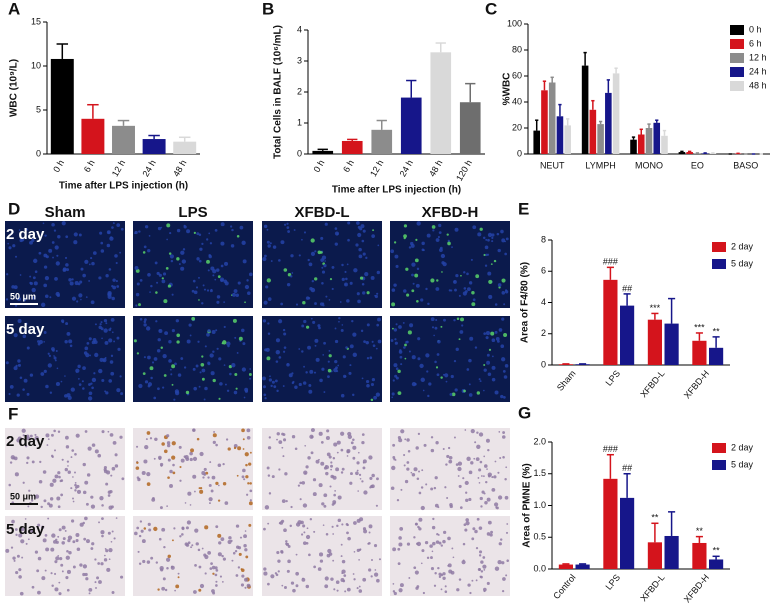 Image resolution: width=776 pixels, height=606 pixels. I want to click on x-tick-label: 12 h, so click(376, 168).